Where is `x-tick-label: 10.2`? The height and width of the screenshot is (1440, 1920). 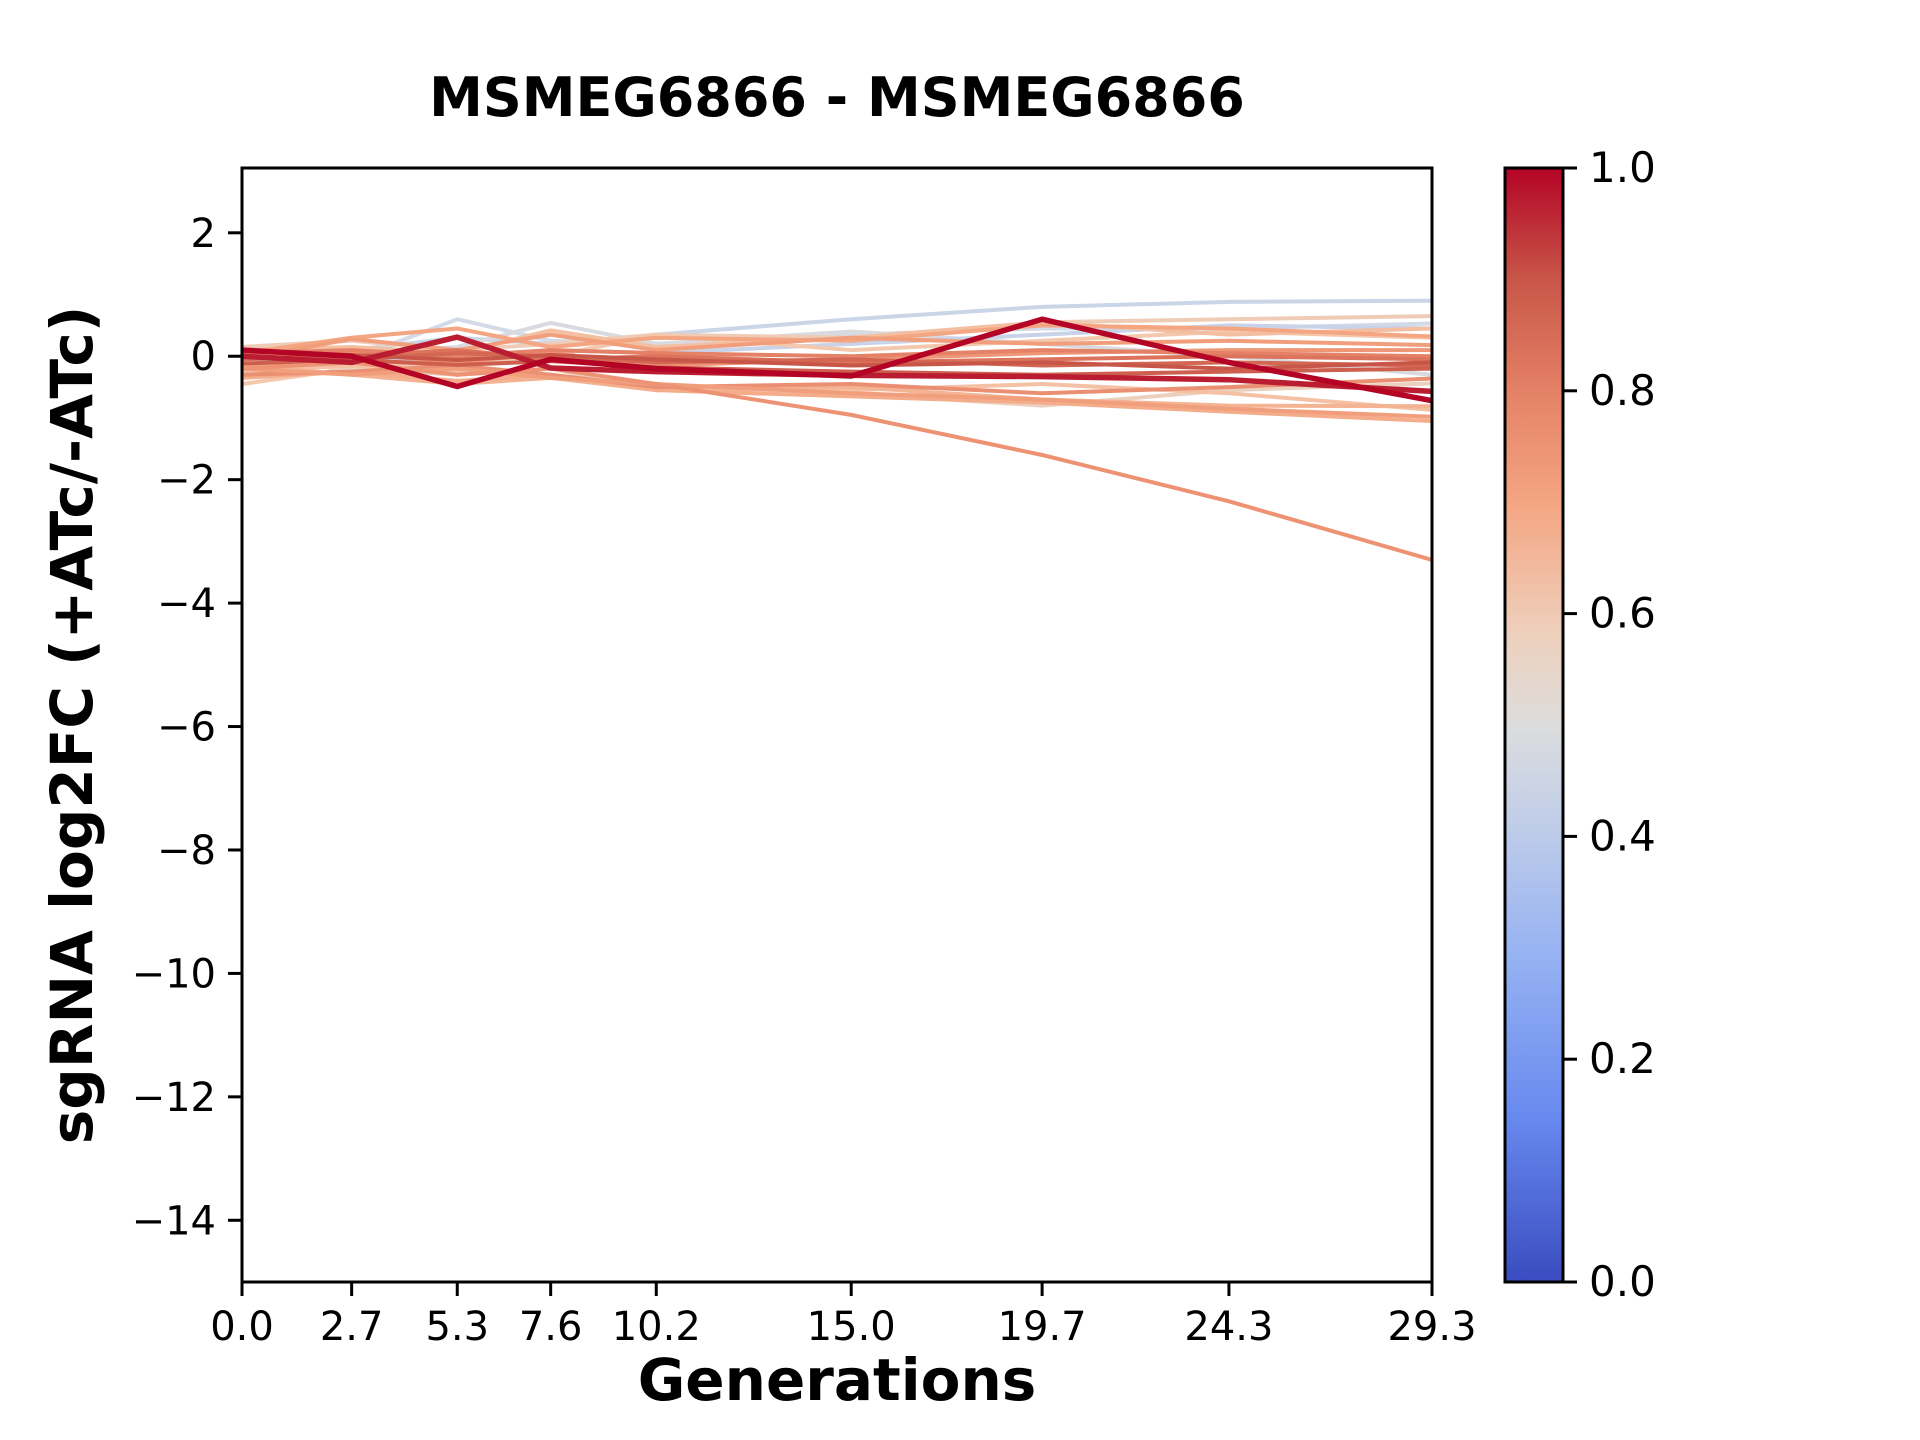 x-tick-label: 10.2 is located at coordinates (656, 1327).